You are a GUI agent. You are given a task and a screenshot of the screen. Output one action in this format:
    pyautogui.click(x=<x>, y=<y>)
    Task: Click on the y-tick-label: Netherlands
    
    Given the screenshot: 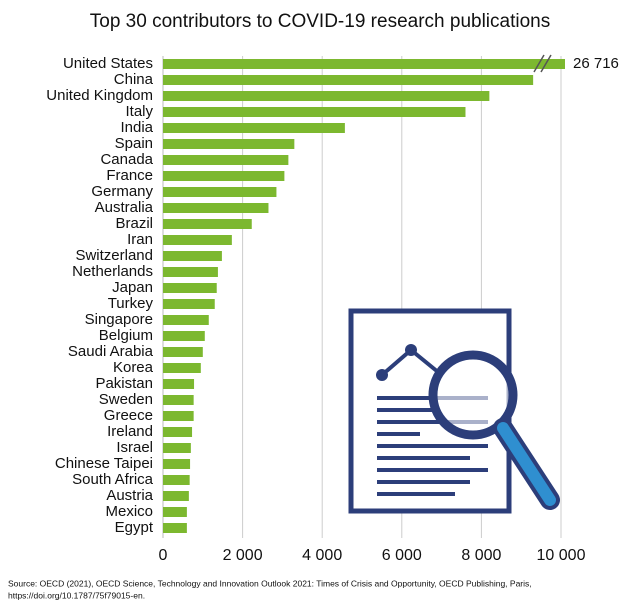 What is the action you would take?
    pyautogui.click(x=112, y=271)
    